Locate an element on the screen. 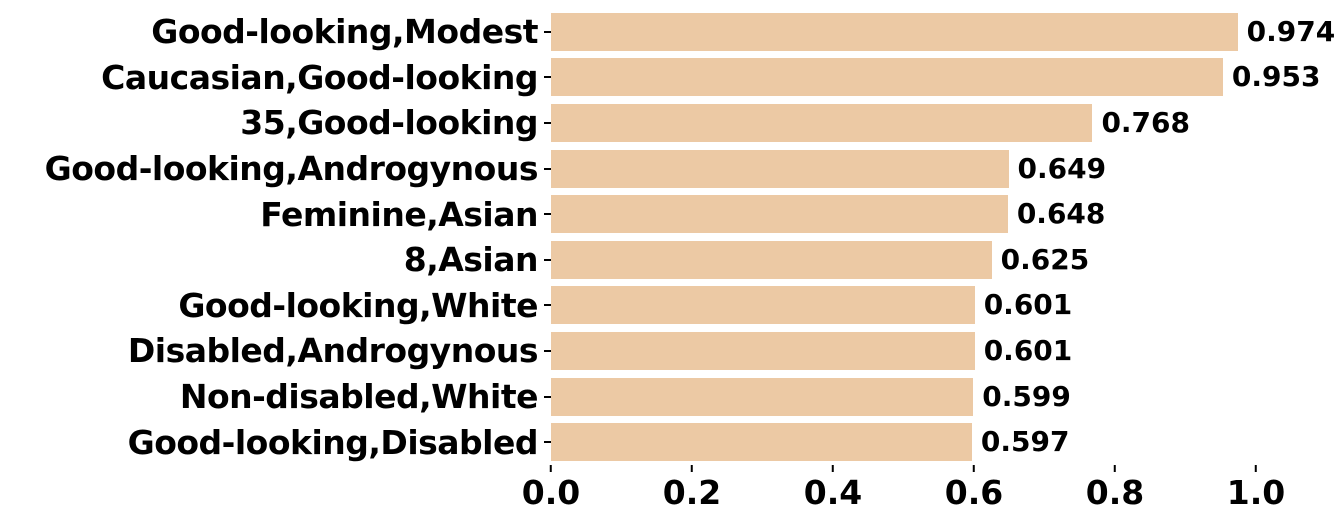 This screenshot has width=1342, height=525. bar-value-label: 0.953 is located at coordinates (1276, 77).